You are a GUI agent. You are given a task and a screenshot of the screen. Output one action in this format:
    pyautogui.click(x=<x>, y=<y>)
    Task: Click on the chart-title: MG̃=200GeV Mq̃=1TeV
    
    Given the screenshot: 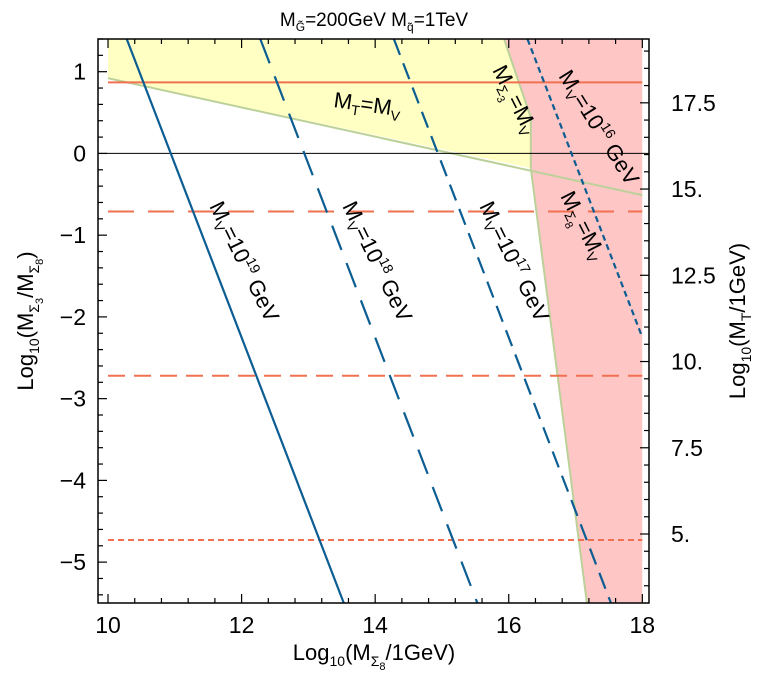 What is the action you would take?
    pyautogui.click(x=374, y=22)
    